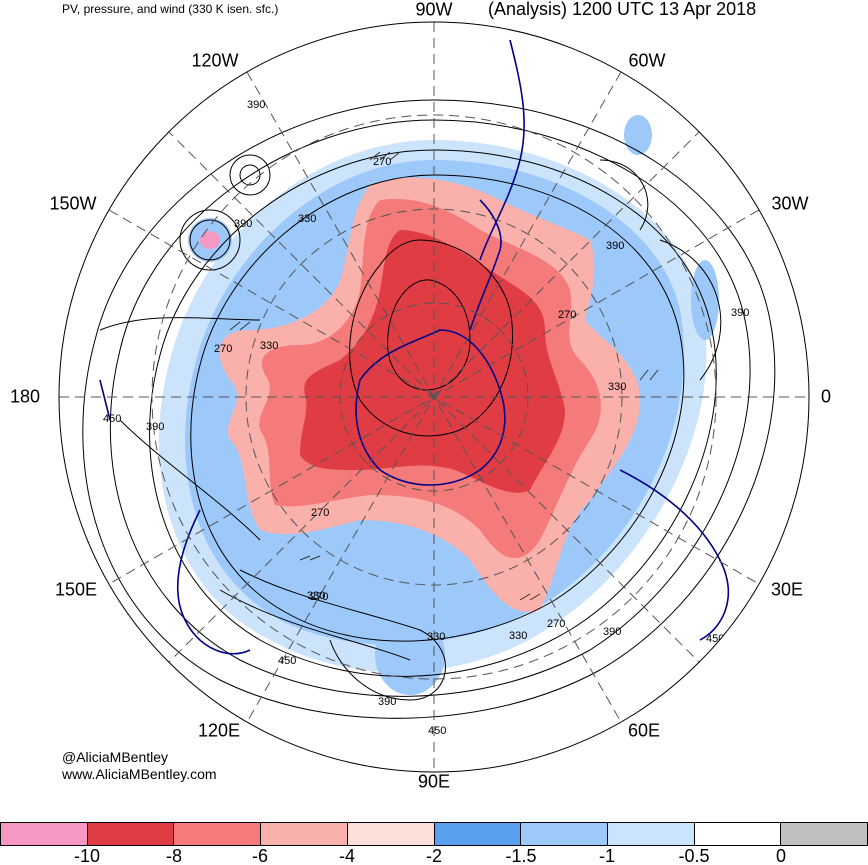 The width and height of the screenshot is (868, 865). Describe the element at coordinates (647, 60) in the screenshot. I see `lon-label-60w: 60W` at that location.